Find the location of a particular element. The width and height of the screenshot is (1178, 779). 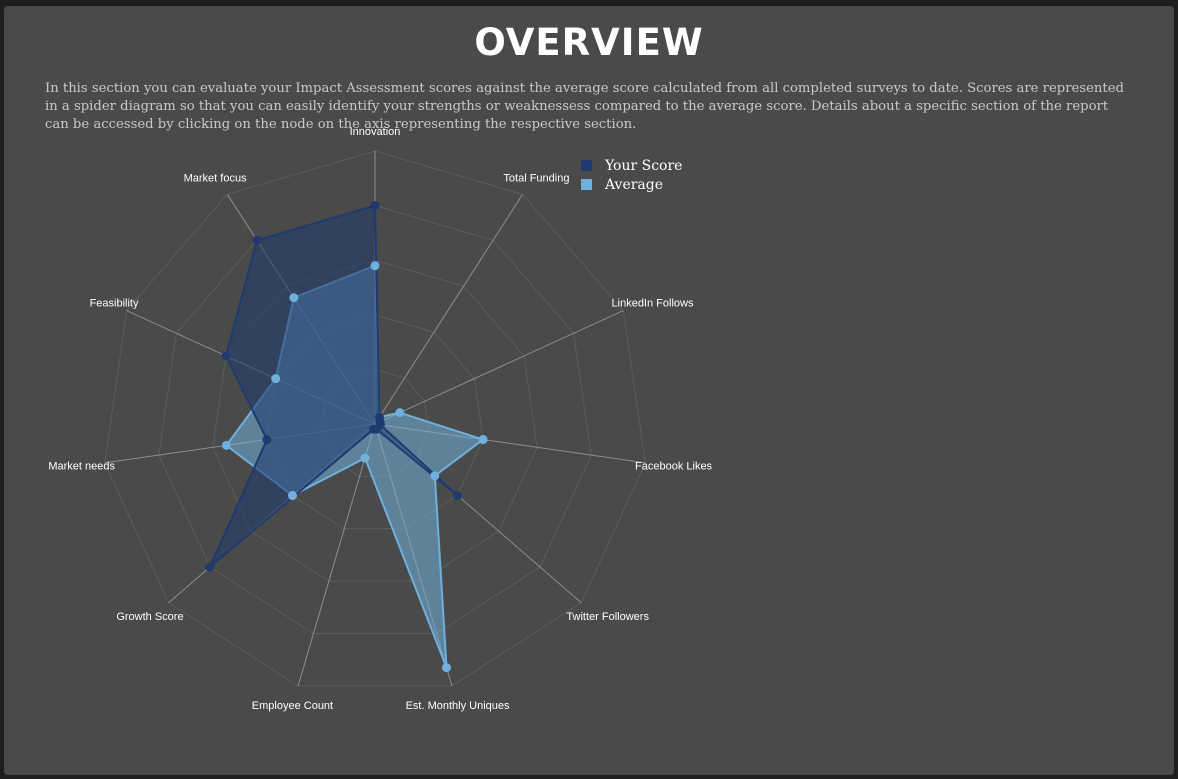

axis-label-growth-score: Growth Score is located at coordinates (149, 617).